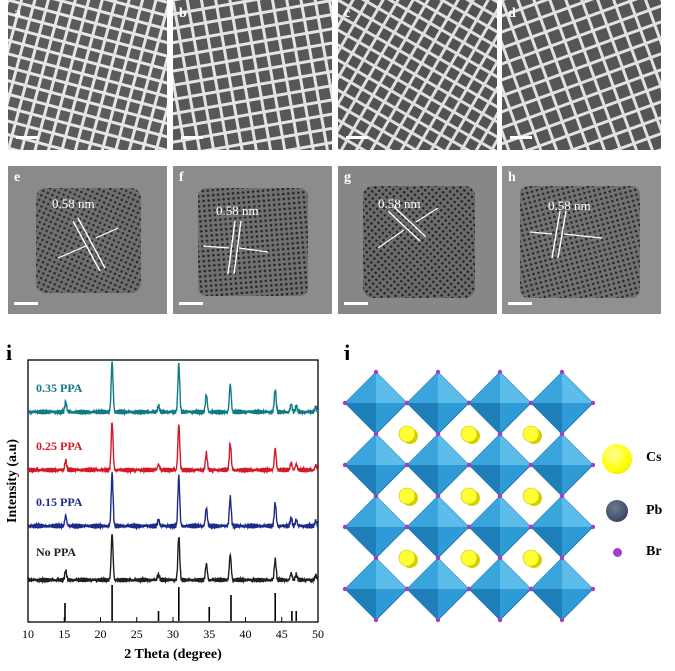 The height and width of the screenshot is (671, 675). I want to click on panel-label-i: i, so click(9, 352).